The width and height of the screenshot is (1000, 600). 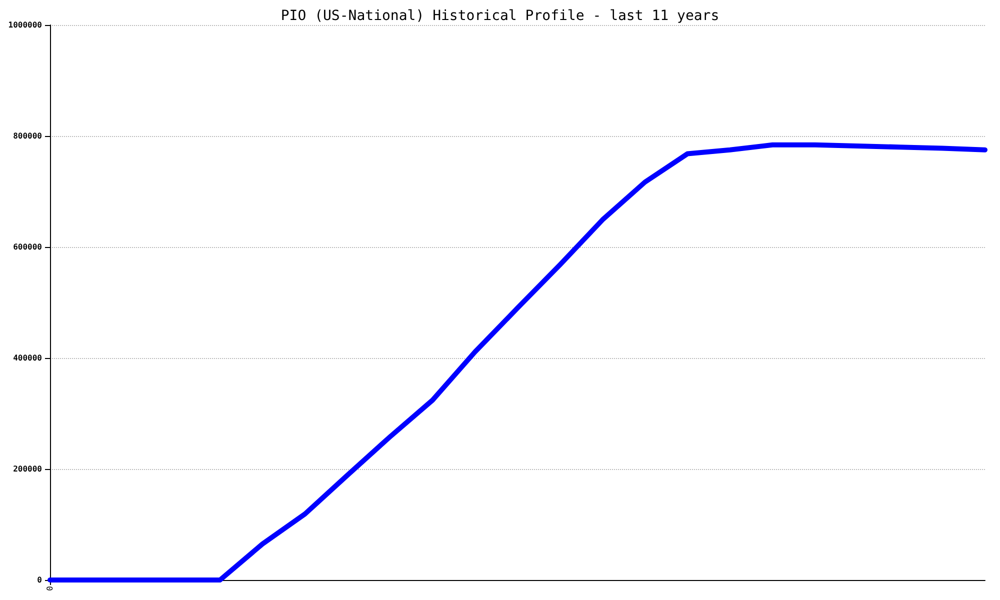 I want to click on y-tick-label: 200000, so click(x=27, y=469).